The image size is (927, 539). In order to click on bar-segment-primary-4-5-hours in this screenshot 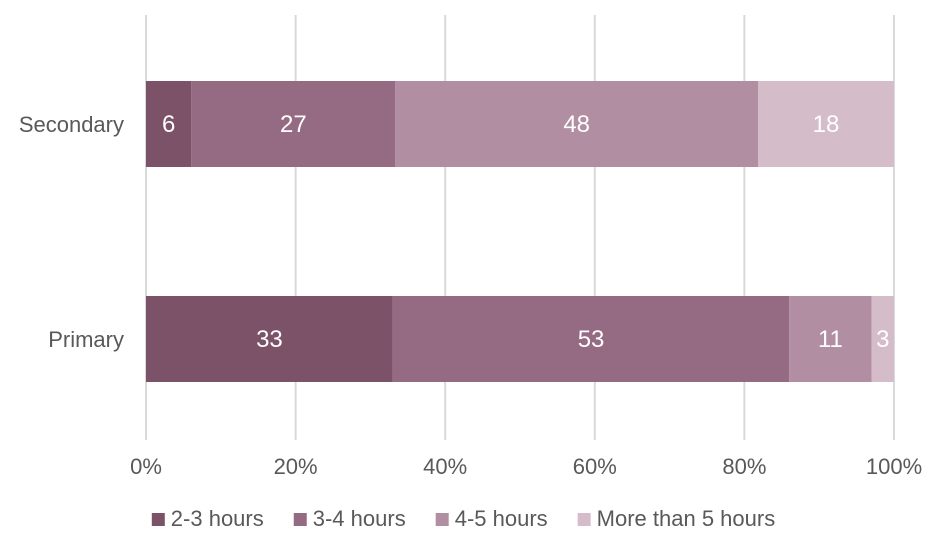, I will do `click(830, 339)`.